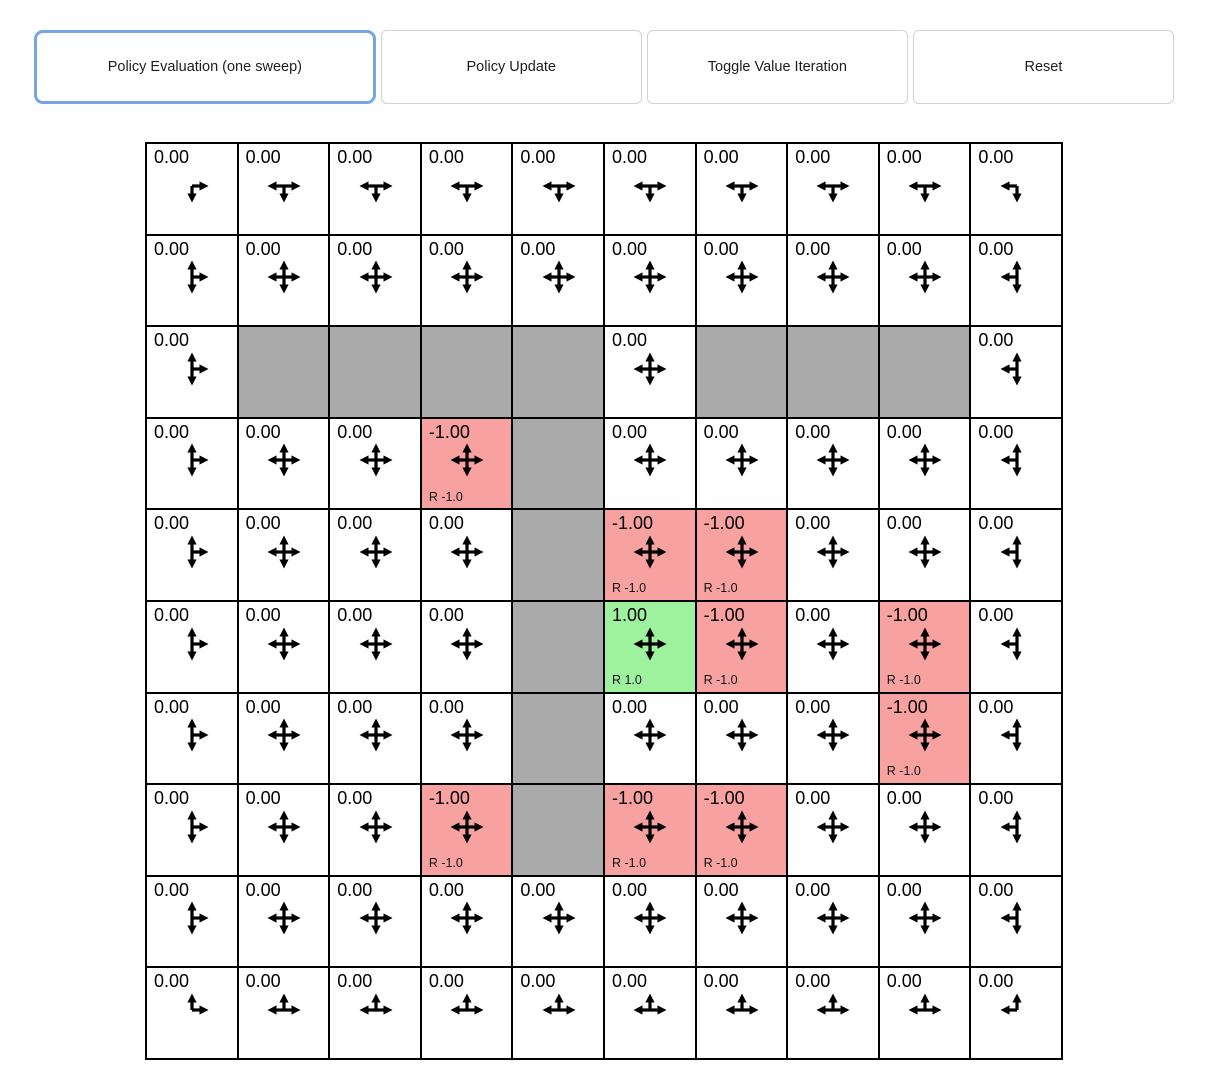 Image resolution: width=1208 pixels, height=1080 pixels. Describe the element at coordinates (205, 67) in the screenshot. I see `policy-evaluation-button: Policy Evaluation (one sweep)` at that location.